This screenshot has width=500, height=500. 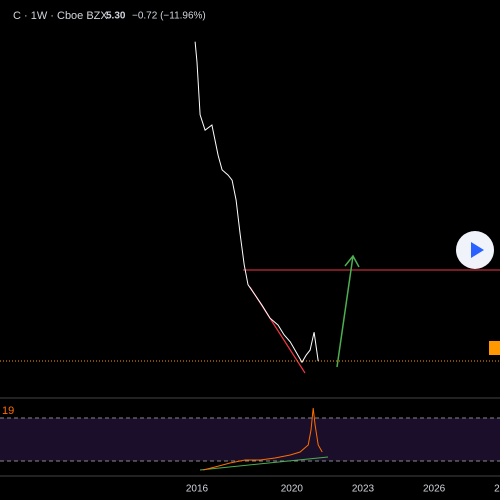 What do you see at coordinates (60, 16) in the screenshot?
I see `symbol: C · 1W · Cboe BZX` at bounding box center [60, 16].